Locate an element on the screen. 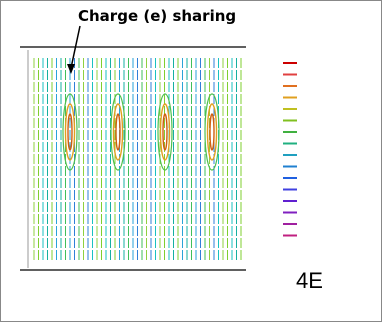 This screenshot has width=382, height=322. annotation-arrow is located at coordinates (75, 47).